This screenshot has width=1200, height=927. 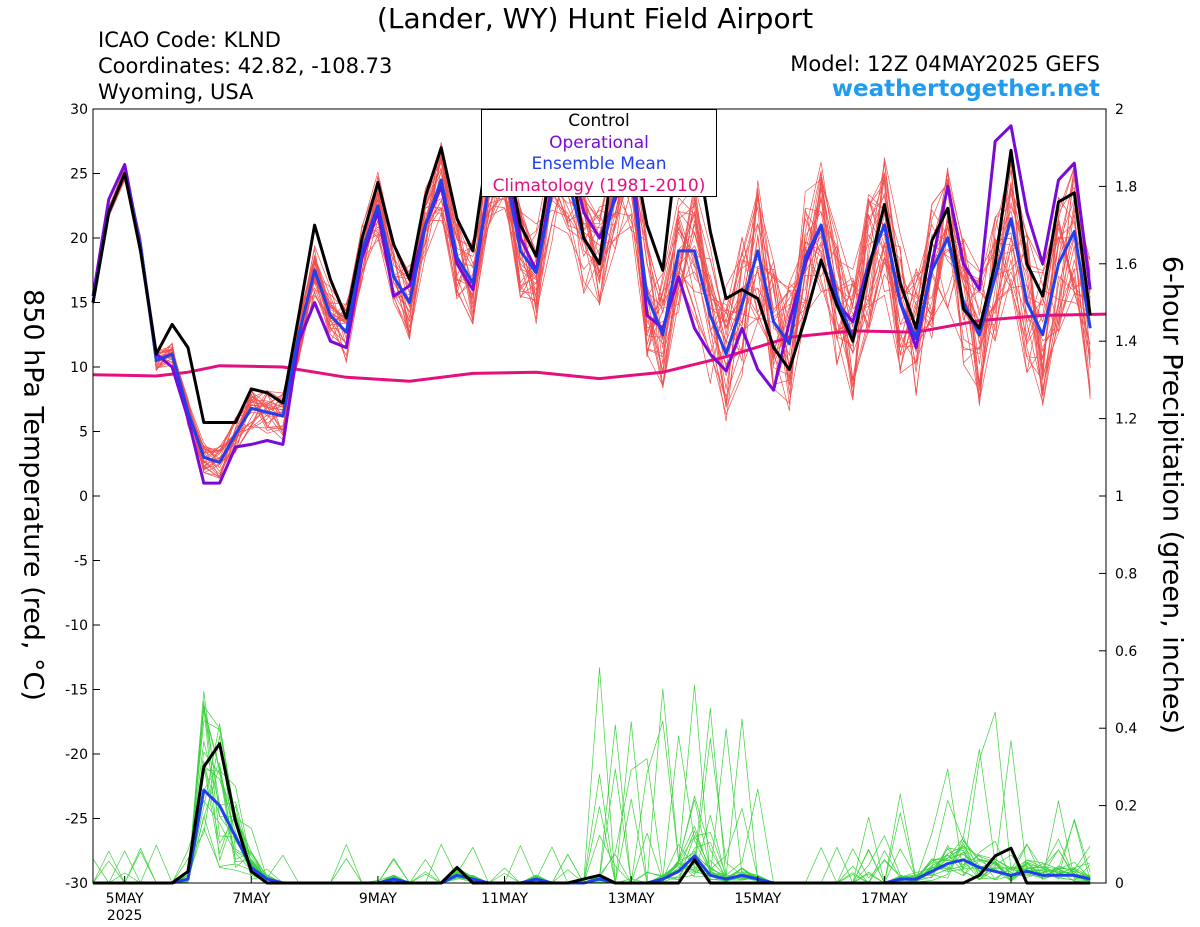 I want to click on x-tick-label: 5MAY, so click(x=125, y=899).